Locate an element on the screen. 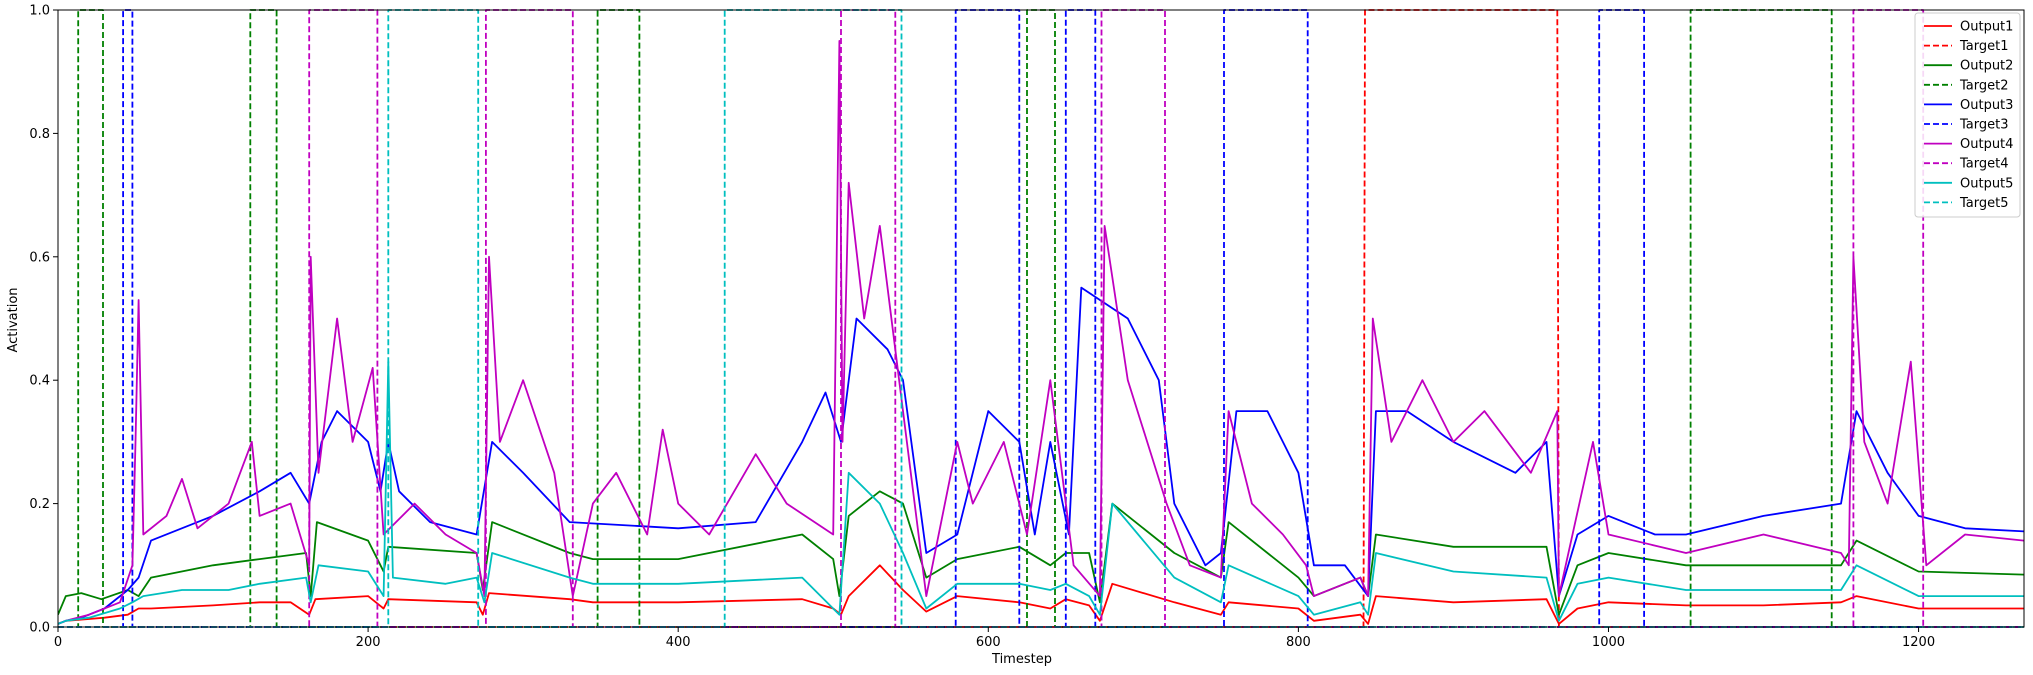 Image resolution: width=2033 pixels, height=675 pixels. legend-label-output5: Output5 is located at coordinates (1986, 183).